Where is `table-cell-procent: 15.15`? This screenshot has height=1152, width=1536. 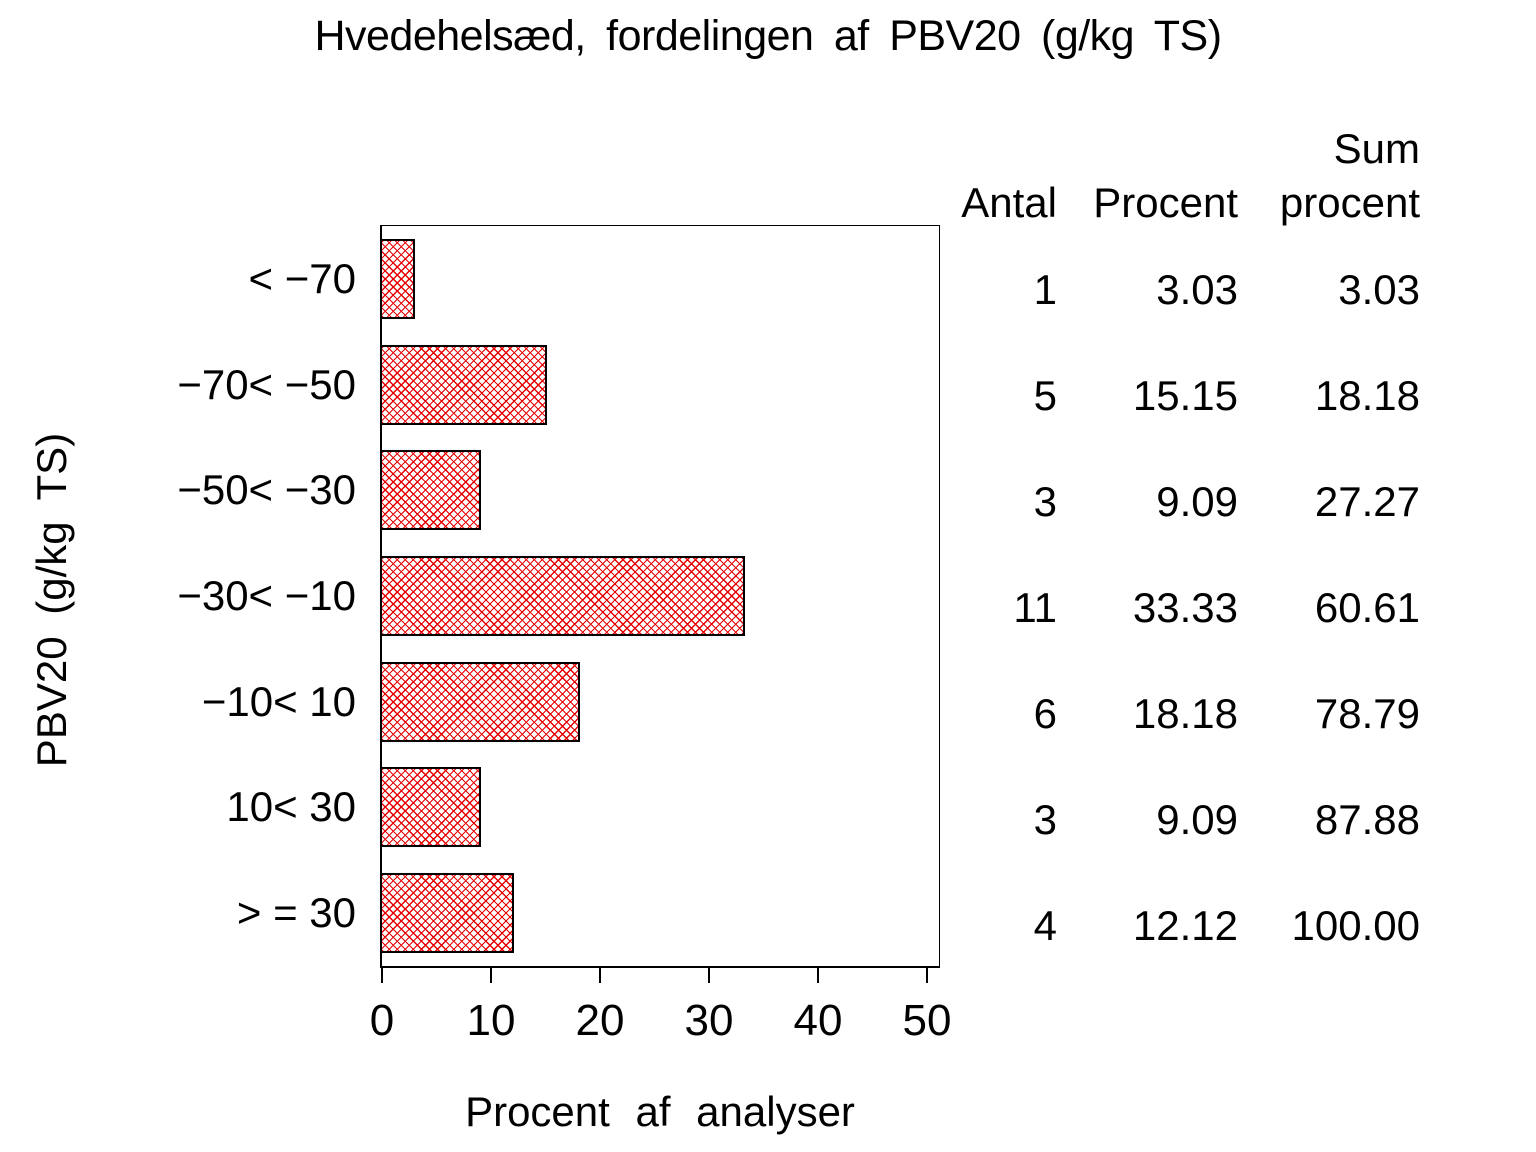
table-cell-procent: 15.15 is located at coordinates (1185, 395).